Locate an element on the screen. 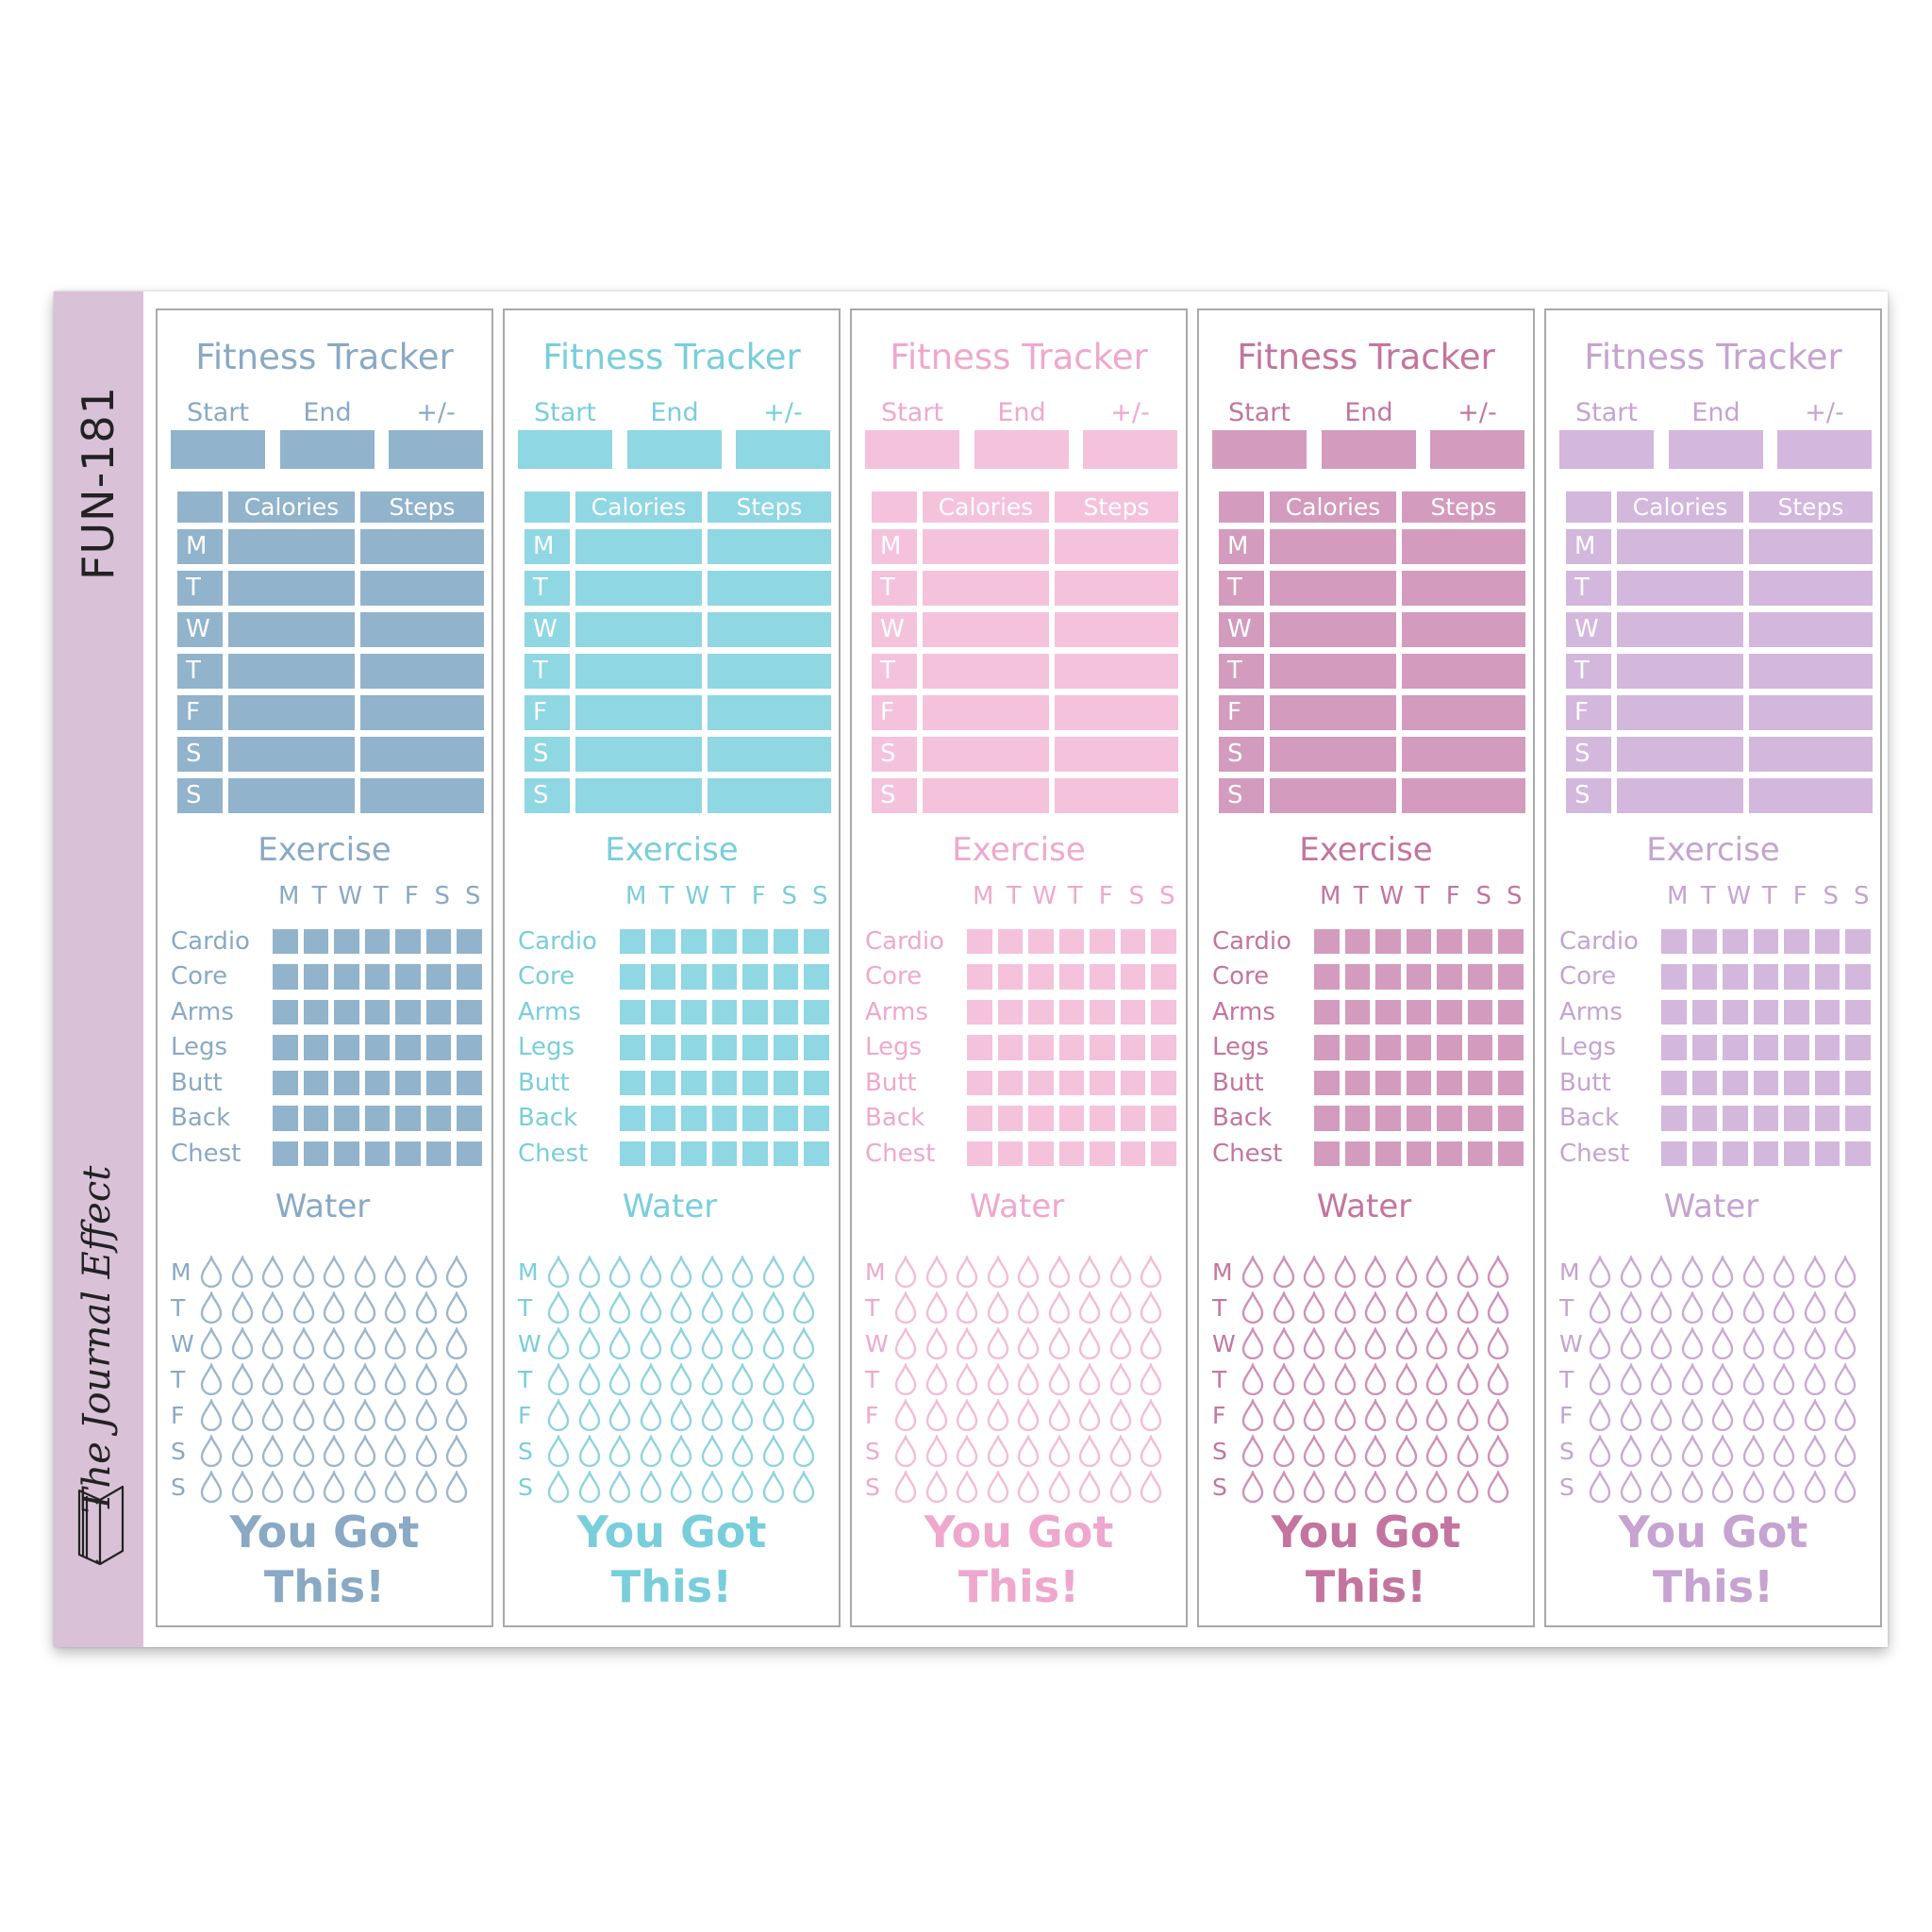 This screenshot has width=1932, height=1932. water-row: F is located at coordinates (1711, 1415).